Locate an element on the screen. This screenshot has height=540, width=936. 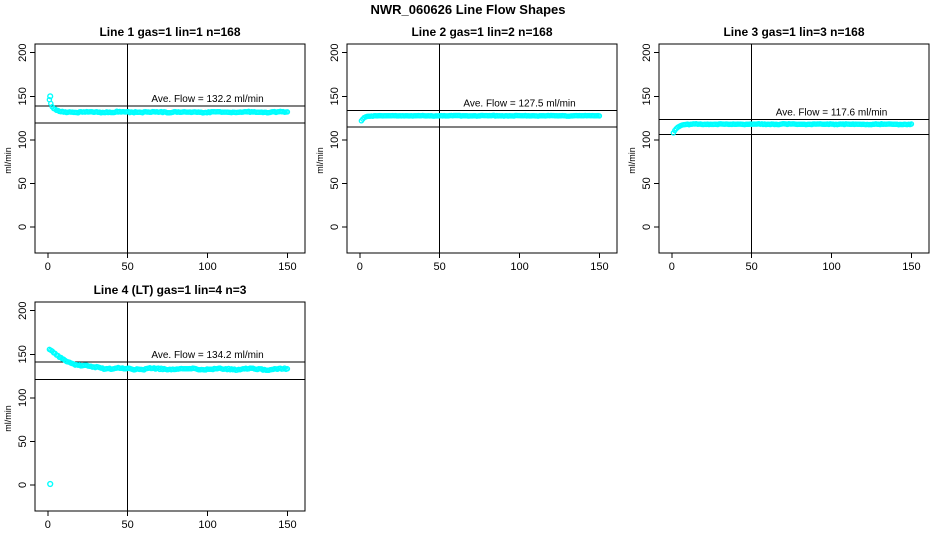
panel-title: Line 4 (LT) gas=1 lin=4 n=3 is located at coordinates (170, 290).